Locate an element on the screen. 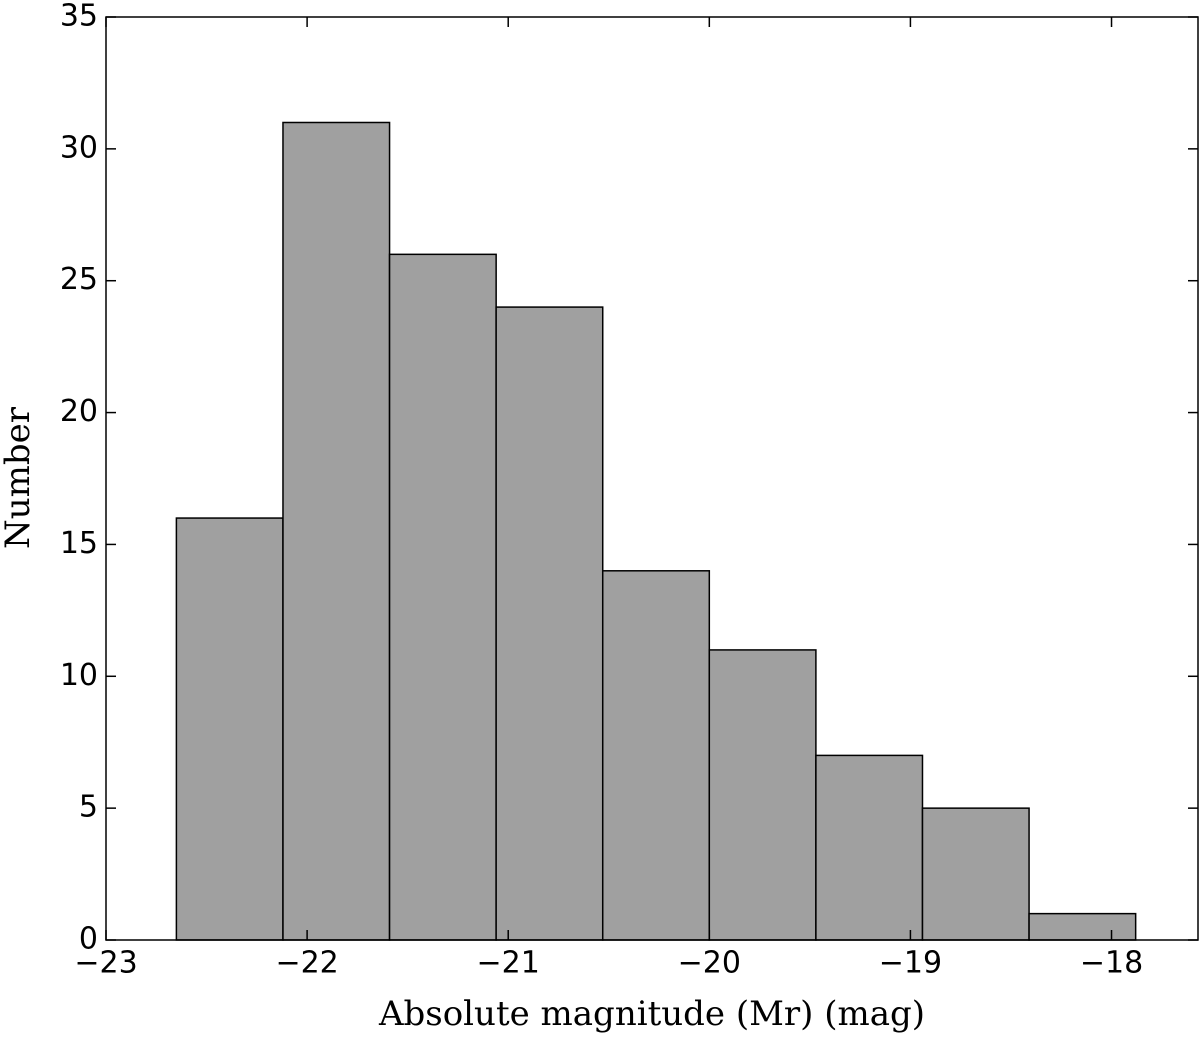 This screenshot has height=1041, width=1200. x-tick-label: −21 is located at coordinates (508, 963).